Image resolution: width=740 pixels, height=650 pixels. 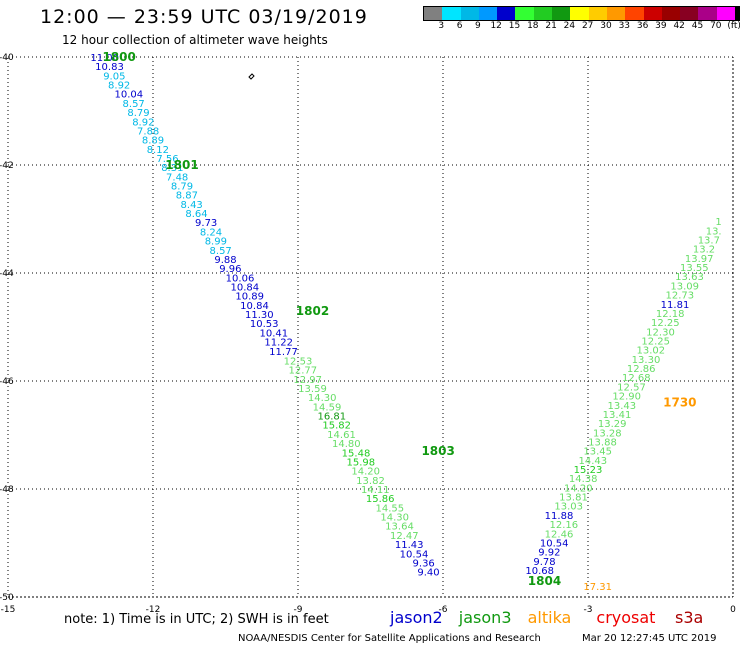 What do you see at coordinates (7, 58) in the screenshot?
I see `latitude-tick-label: -40` at bounding box center [7, 58].